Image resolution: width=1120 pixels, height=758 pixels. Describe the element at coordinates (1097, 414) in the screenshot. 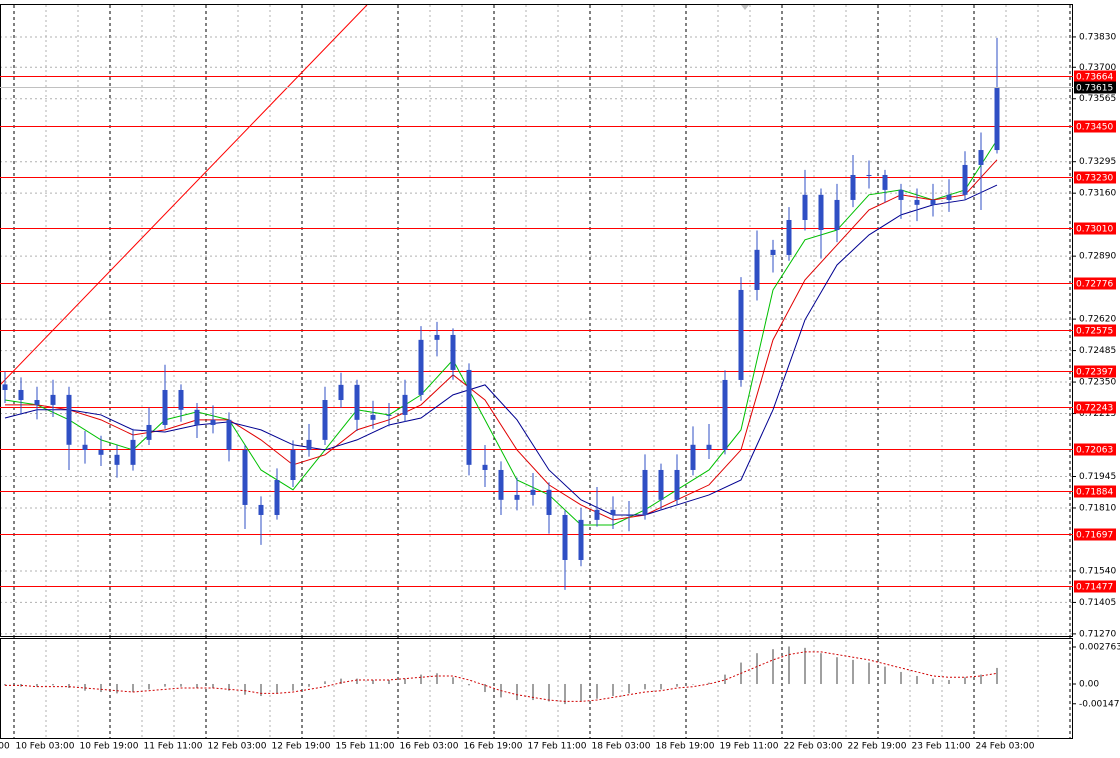

I see `y-tick-label: 0.72215` at that location.